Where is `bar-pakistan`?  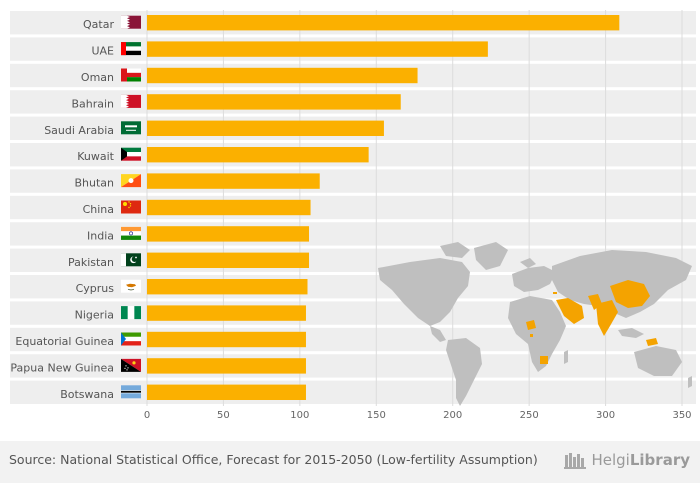
bar-pakistan is located at coordinates (228, 260).